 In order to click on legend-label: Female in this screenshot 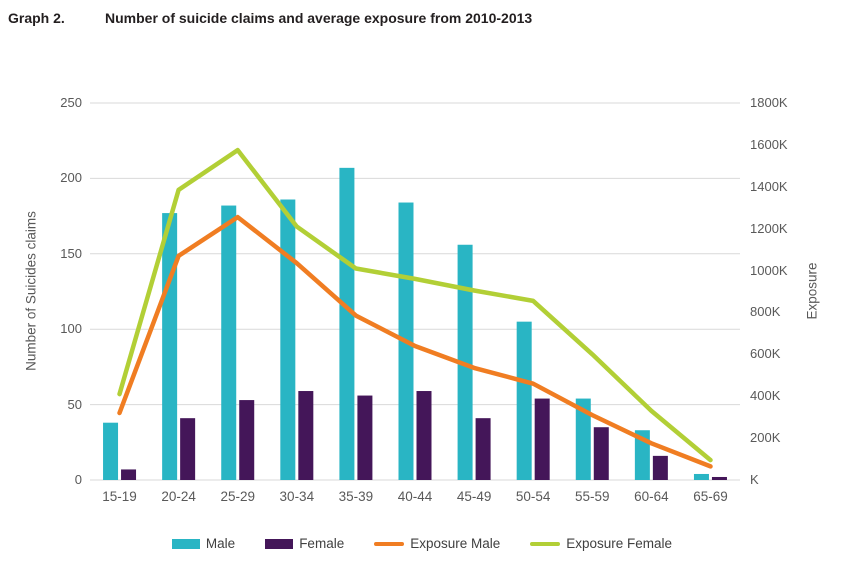, I will do `click(322, 543)`.